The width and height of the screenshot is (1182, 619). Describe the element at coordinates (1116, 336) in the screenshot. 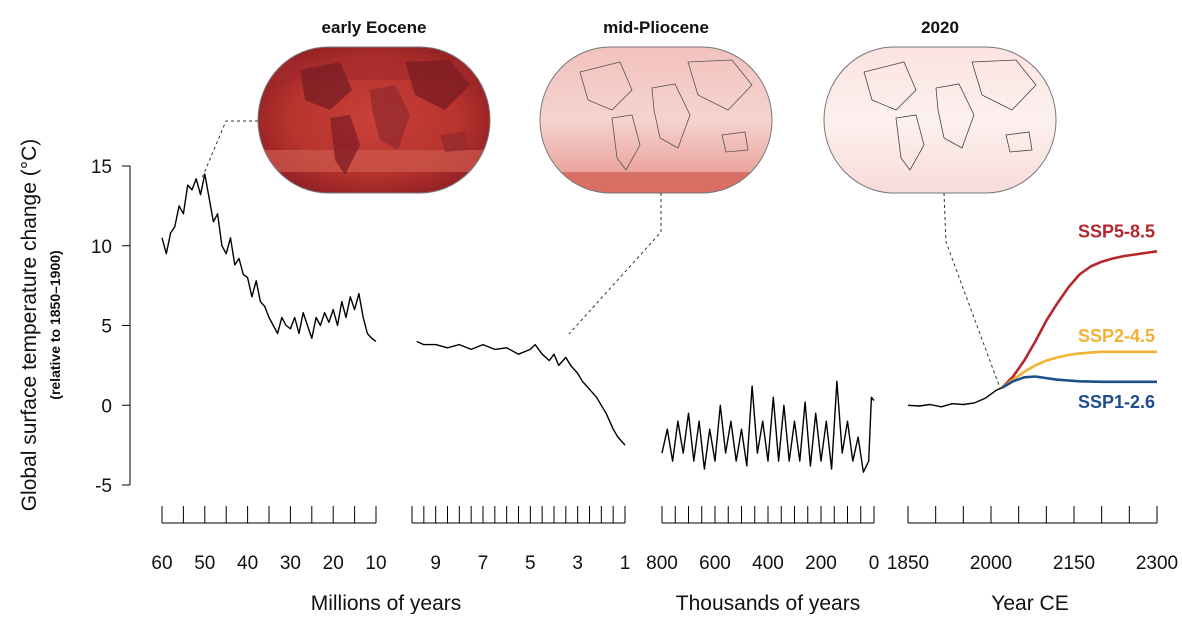

I see `series-label-ssp2-4.5: SSP2-4.5` at that location.